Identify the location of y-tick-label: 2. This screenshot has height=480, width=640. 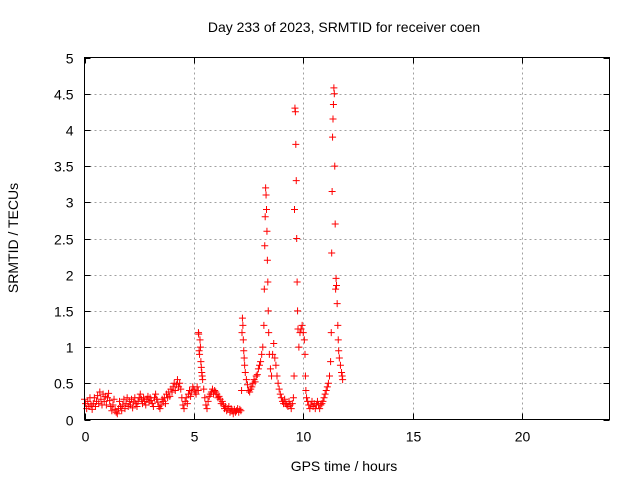
(70, 276).